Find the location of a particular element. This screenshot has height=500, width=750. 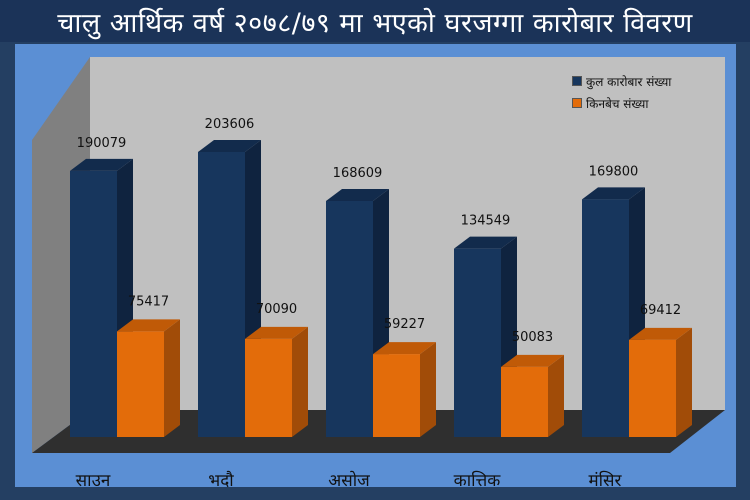

x-tick-label: मंसिर is located at coordinates (605, 481).